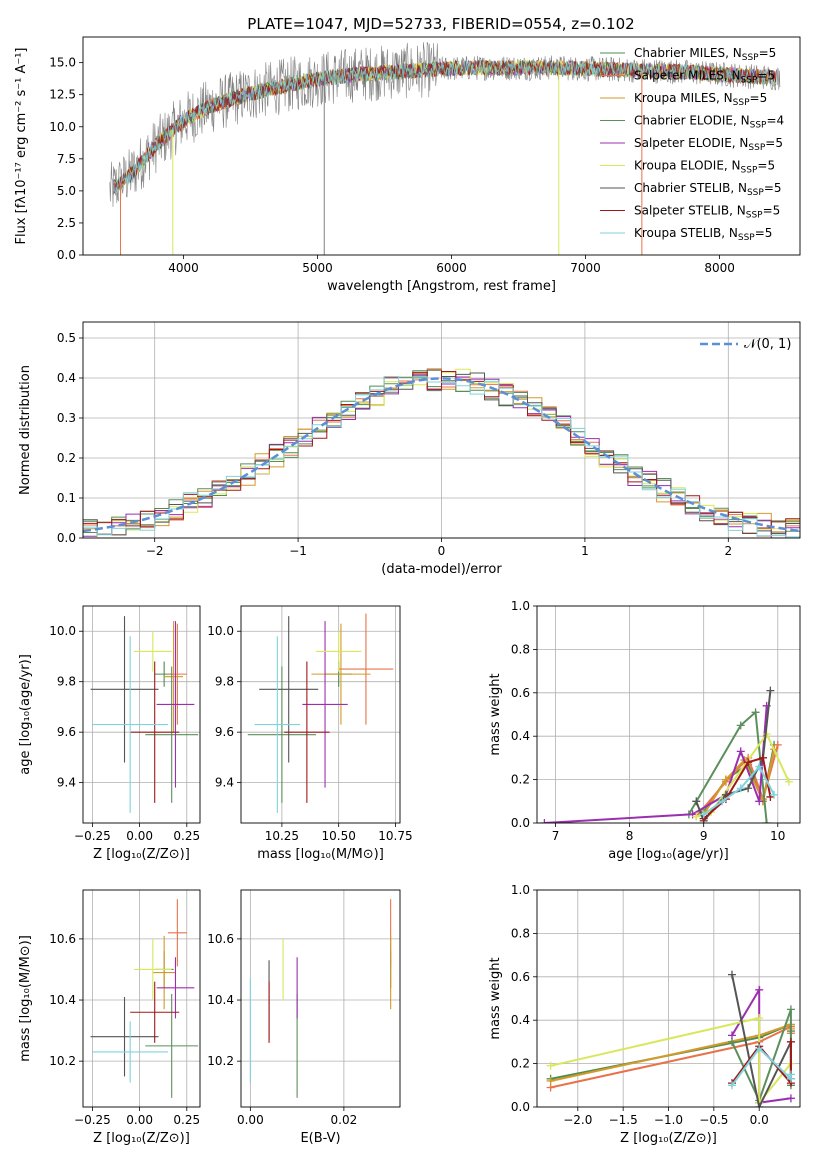 The image size is (819, 1170). What do you see at coordinates (688, 53) in the screenshot?
I see `legend-text: Chabrier MILES, N` at bounding box center [688, 53].